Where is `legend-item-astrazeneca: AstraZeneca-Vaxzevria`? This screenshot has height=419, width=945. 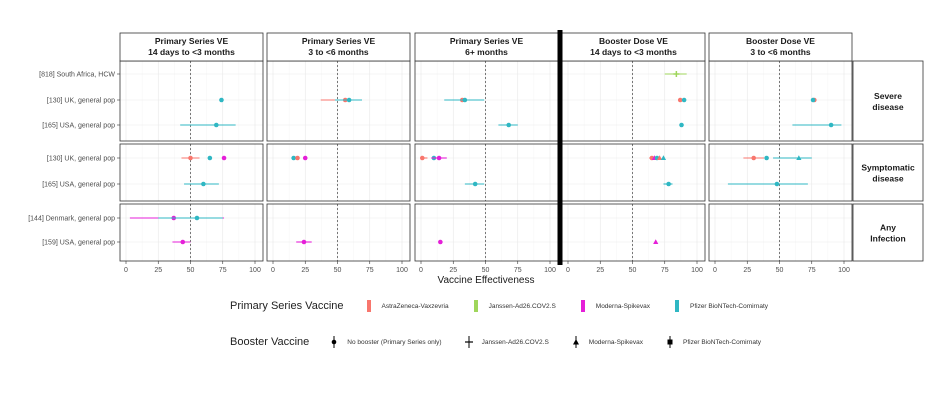 legend-item-astrazeneca: AstraZeneca-Vaxzevria is located at coordinates (405, 306).